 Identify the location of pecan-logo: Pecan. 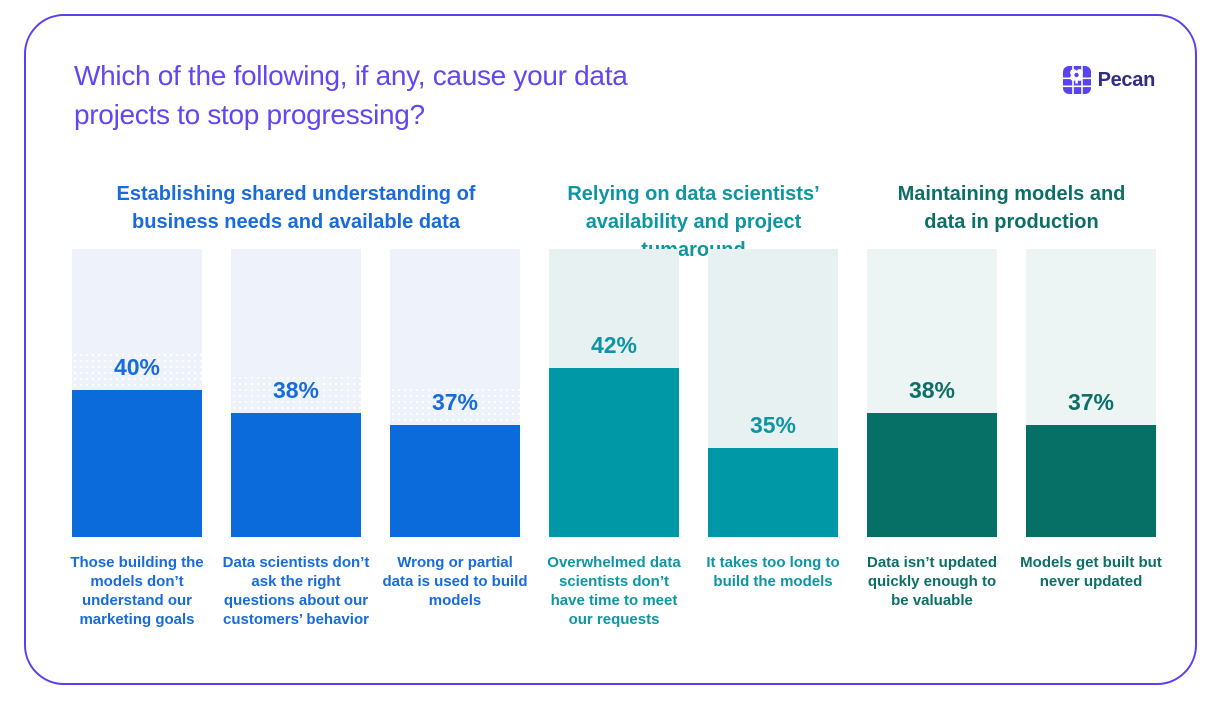
(1109, 80).